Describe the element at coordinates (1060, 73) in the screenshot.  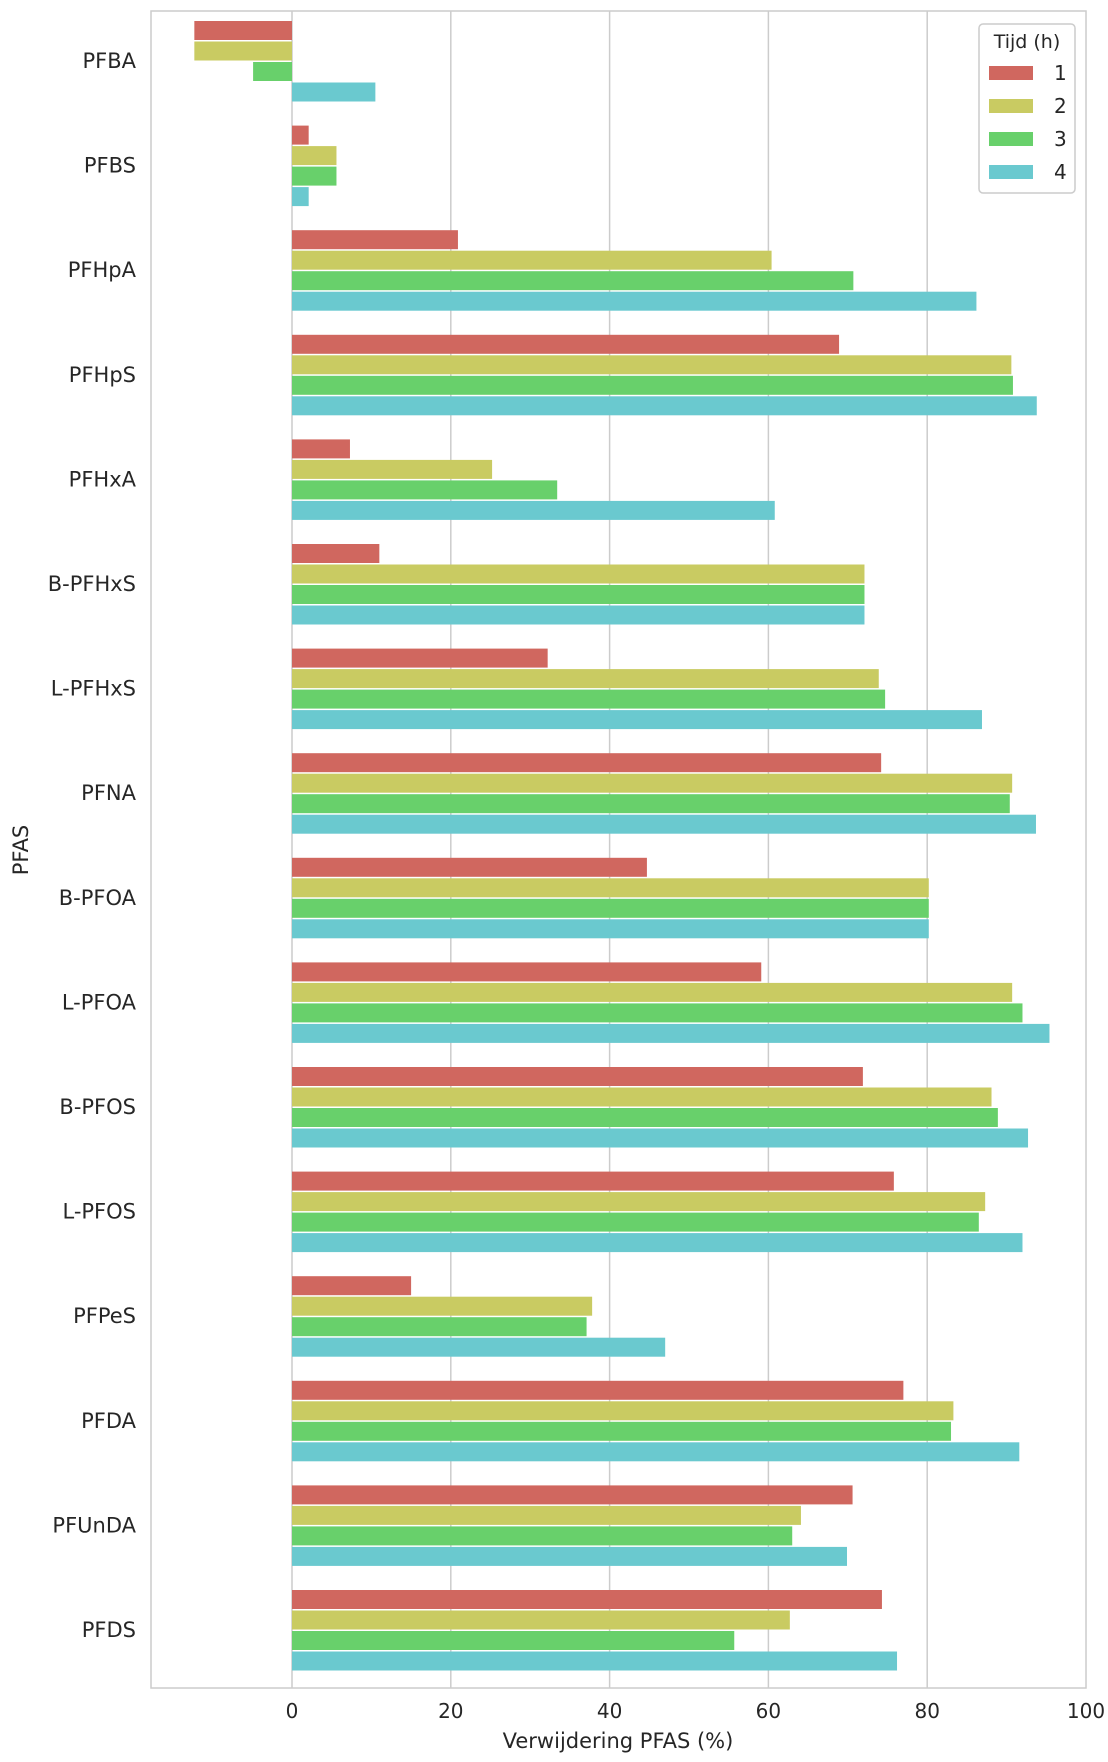
I see `legend-label: 1` at that location.